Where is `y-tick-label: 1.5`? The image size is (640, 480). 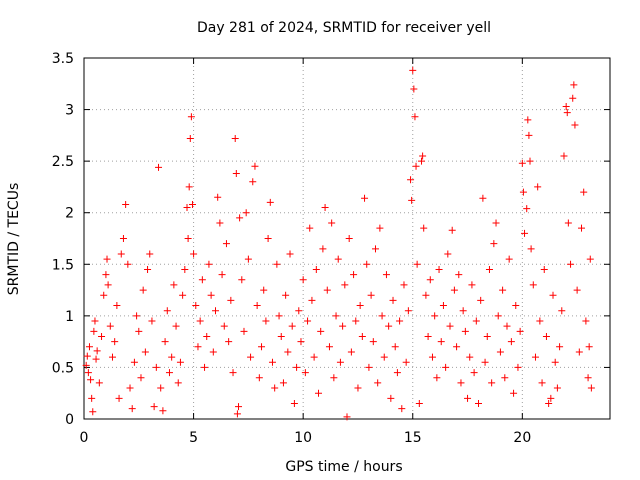 y-tick-label: 1.5 is located at coordinates (63, 265).